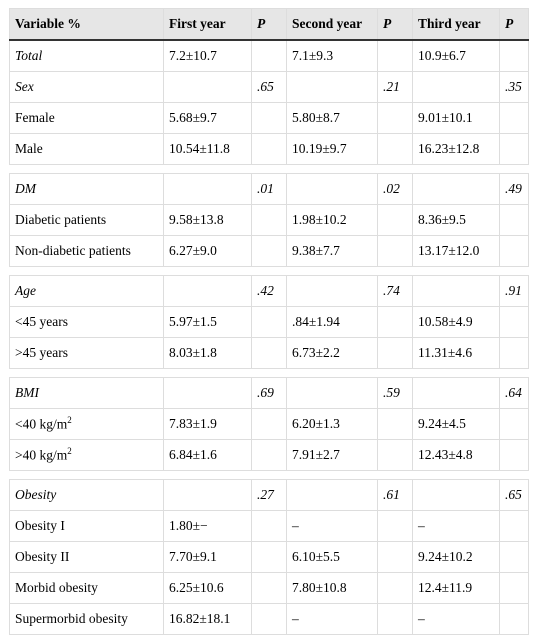  What do you see at coordinates (332, 55) in the screenshot?
I see `cell-second-year: 7.1±9.3` at bounding box center [332, 55].